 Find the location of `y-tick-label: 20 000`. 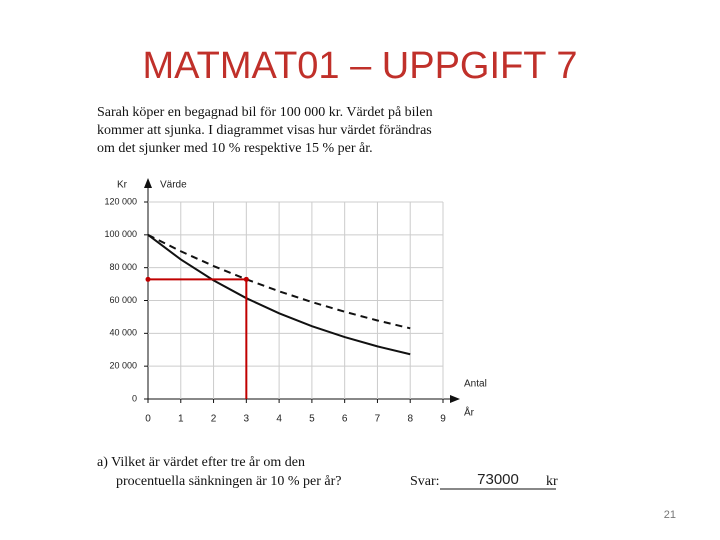

y-tick-label: 20 000 is located at coordinates (123, 366).